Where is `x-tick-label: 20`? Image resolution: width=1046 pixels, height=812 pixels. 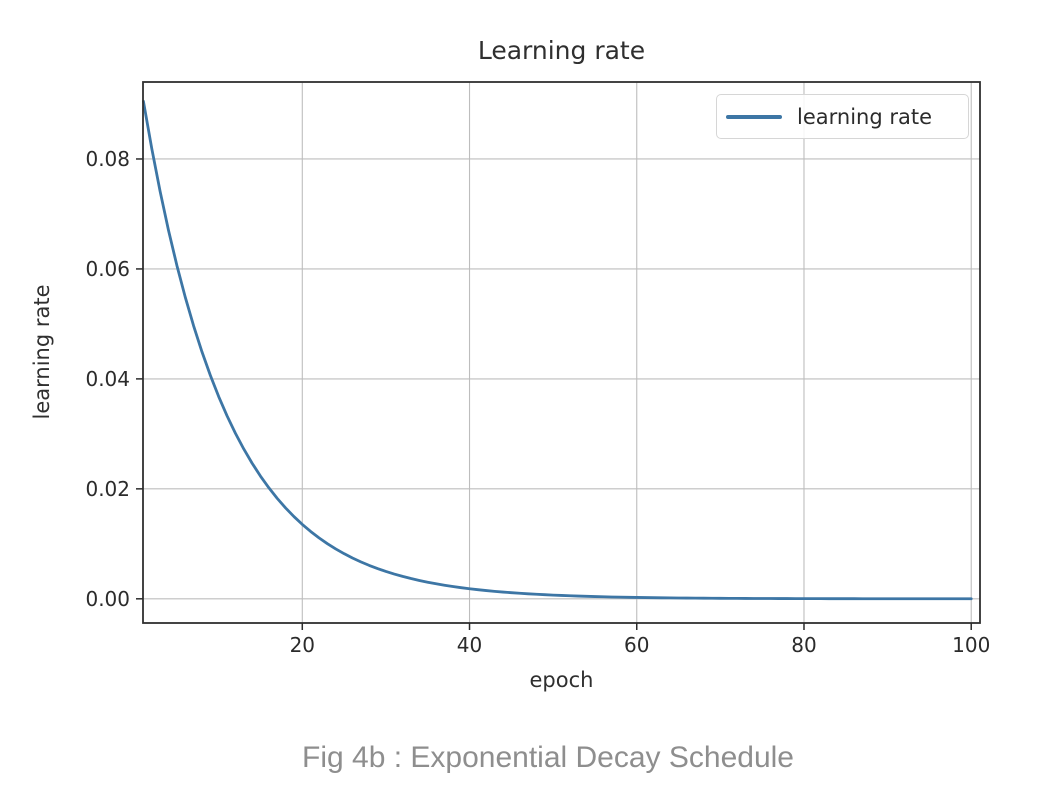
x-tick-label: 20 is located at coordinates (302, 645).